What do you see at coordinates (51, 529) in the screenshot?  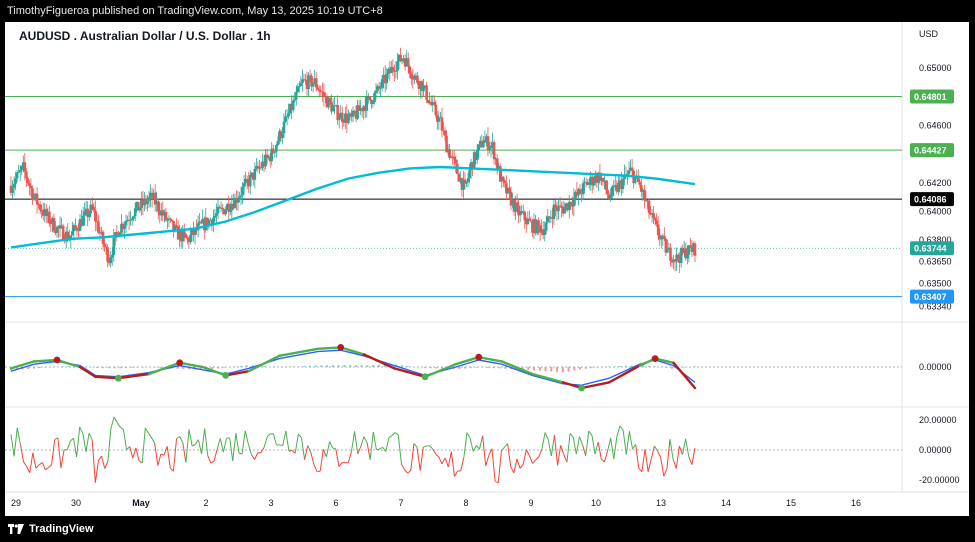 I see `tradingview-logo: TradingView` at bounding box center [51, 529].